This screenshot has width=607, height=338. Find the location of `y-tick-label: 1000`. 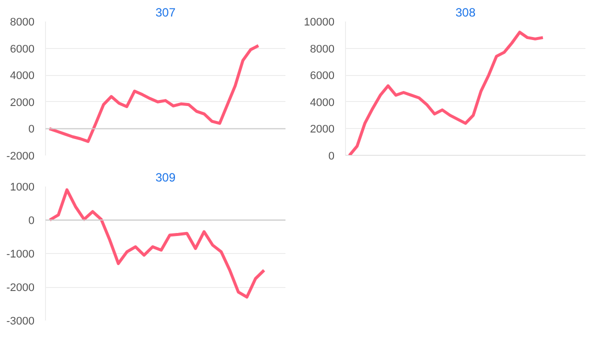

y-tick-label: 1000 is located at coordinates (22, 188).